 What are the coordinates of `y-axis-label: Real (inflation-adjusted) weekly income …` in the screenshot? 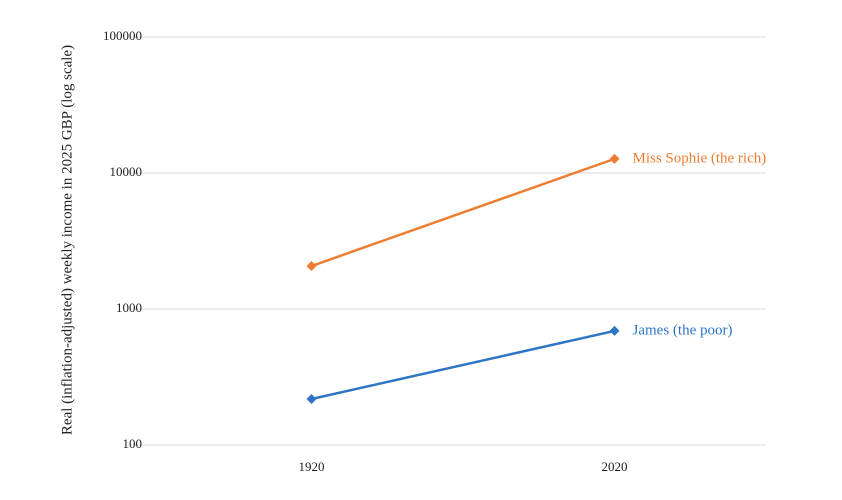 It's located at (67, 240).